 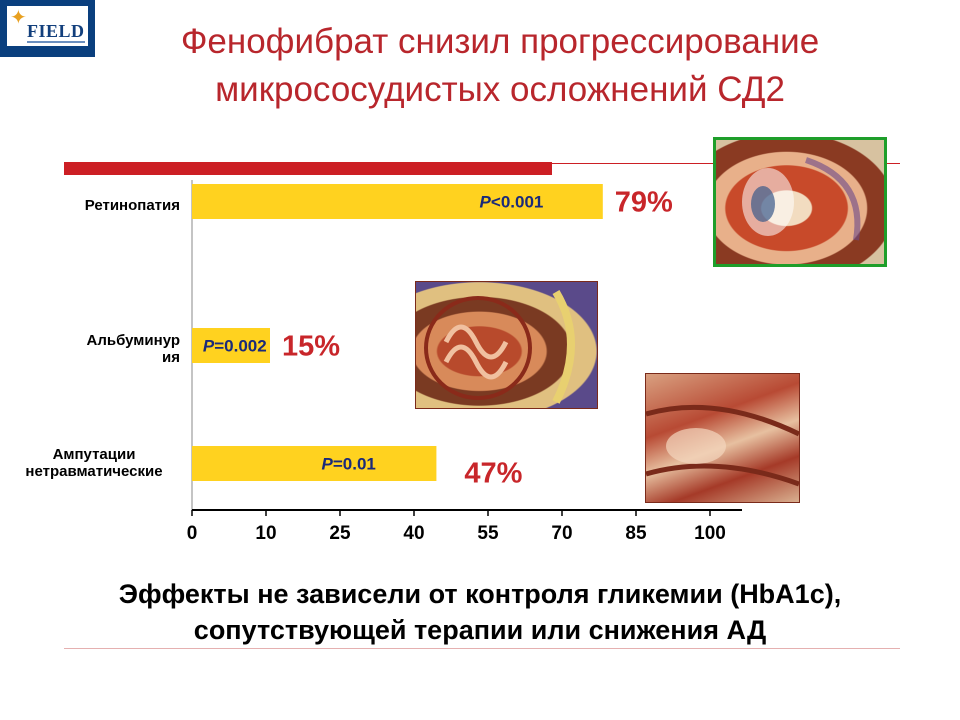 I want to click on accent-bar, so click(x=308, y=168).